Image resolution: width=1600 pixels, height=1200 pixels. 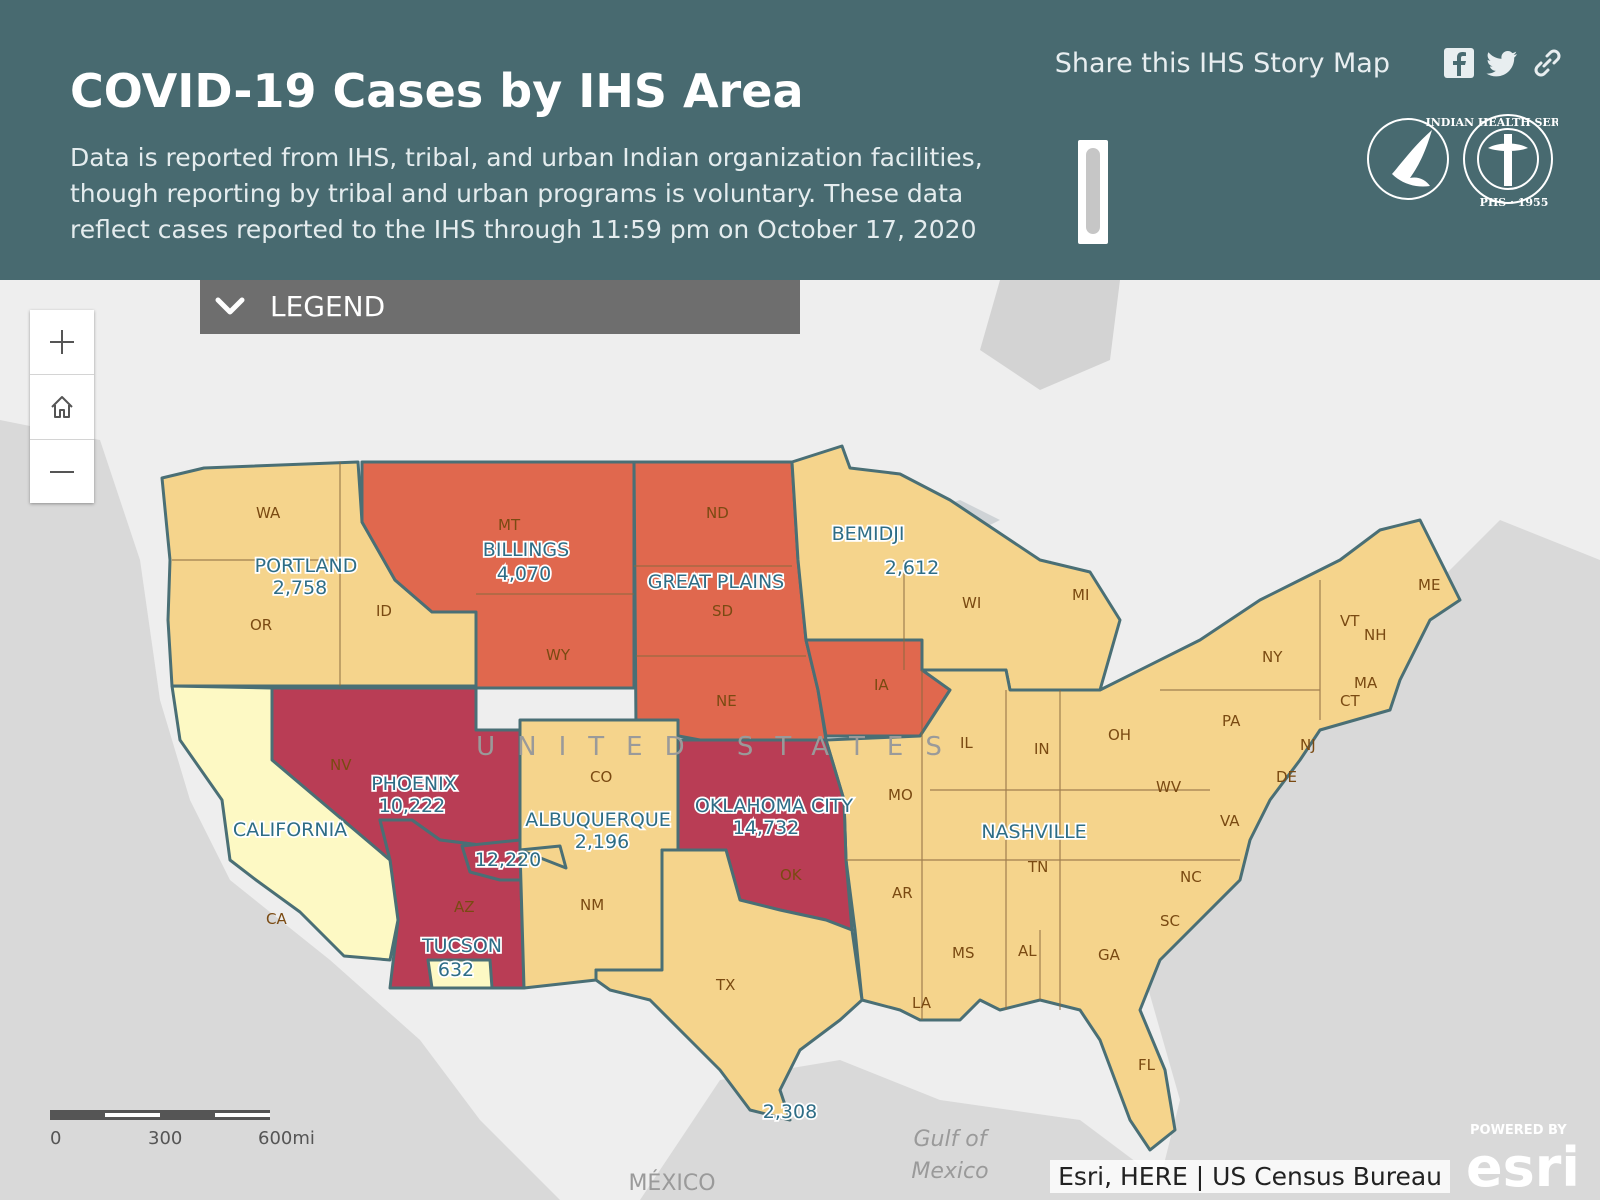 I want to click on area-label-bemidji: BEMIDJI, so click(x=868, y=534).